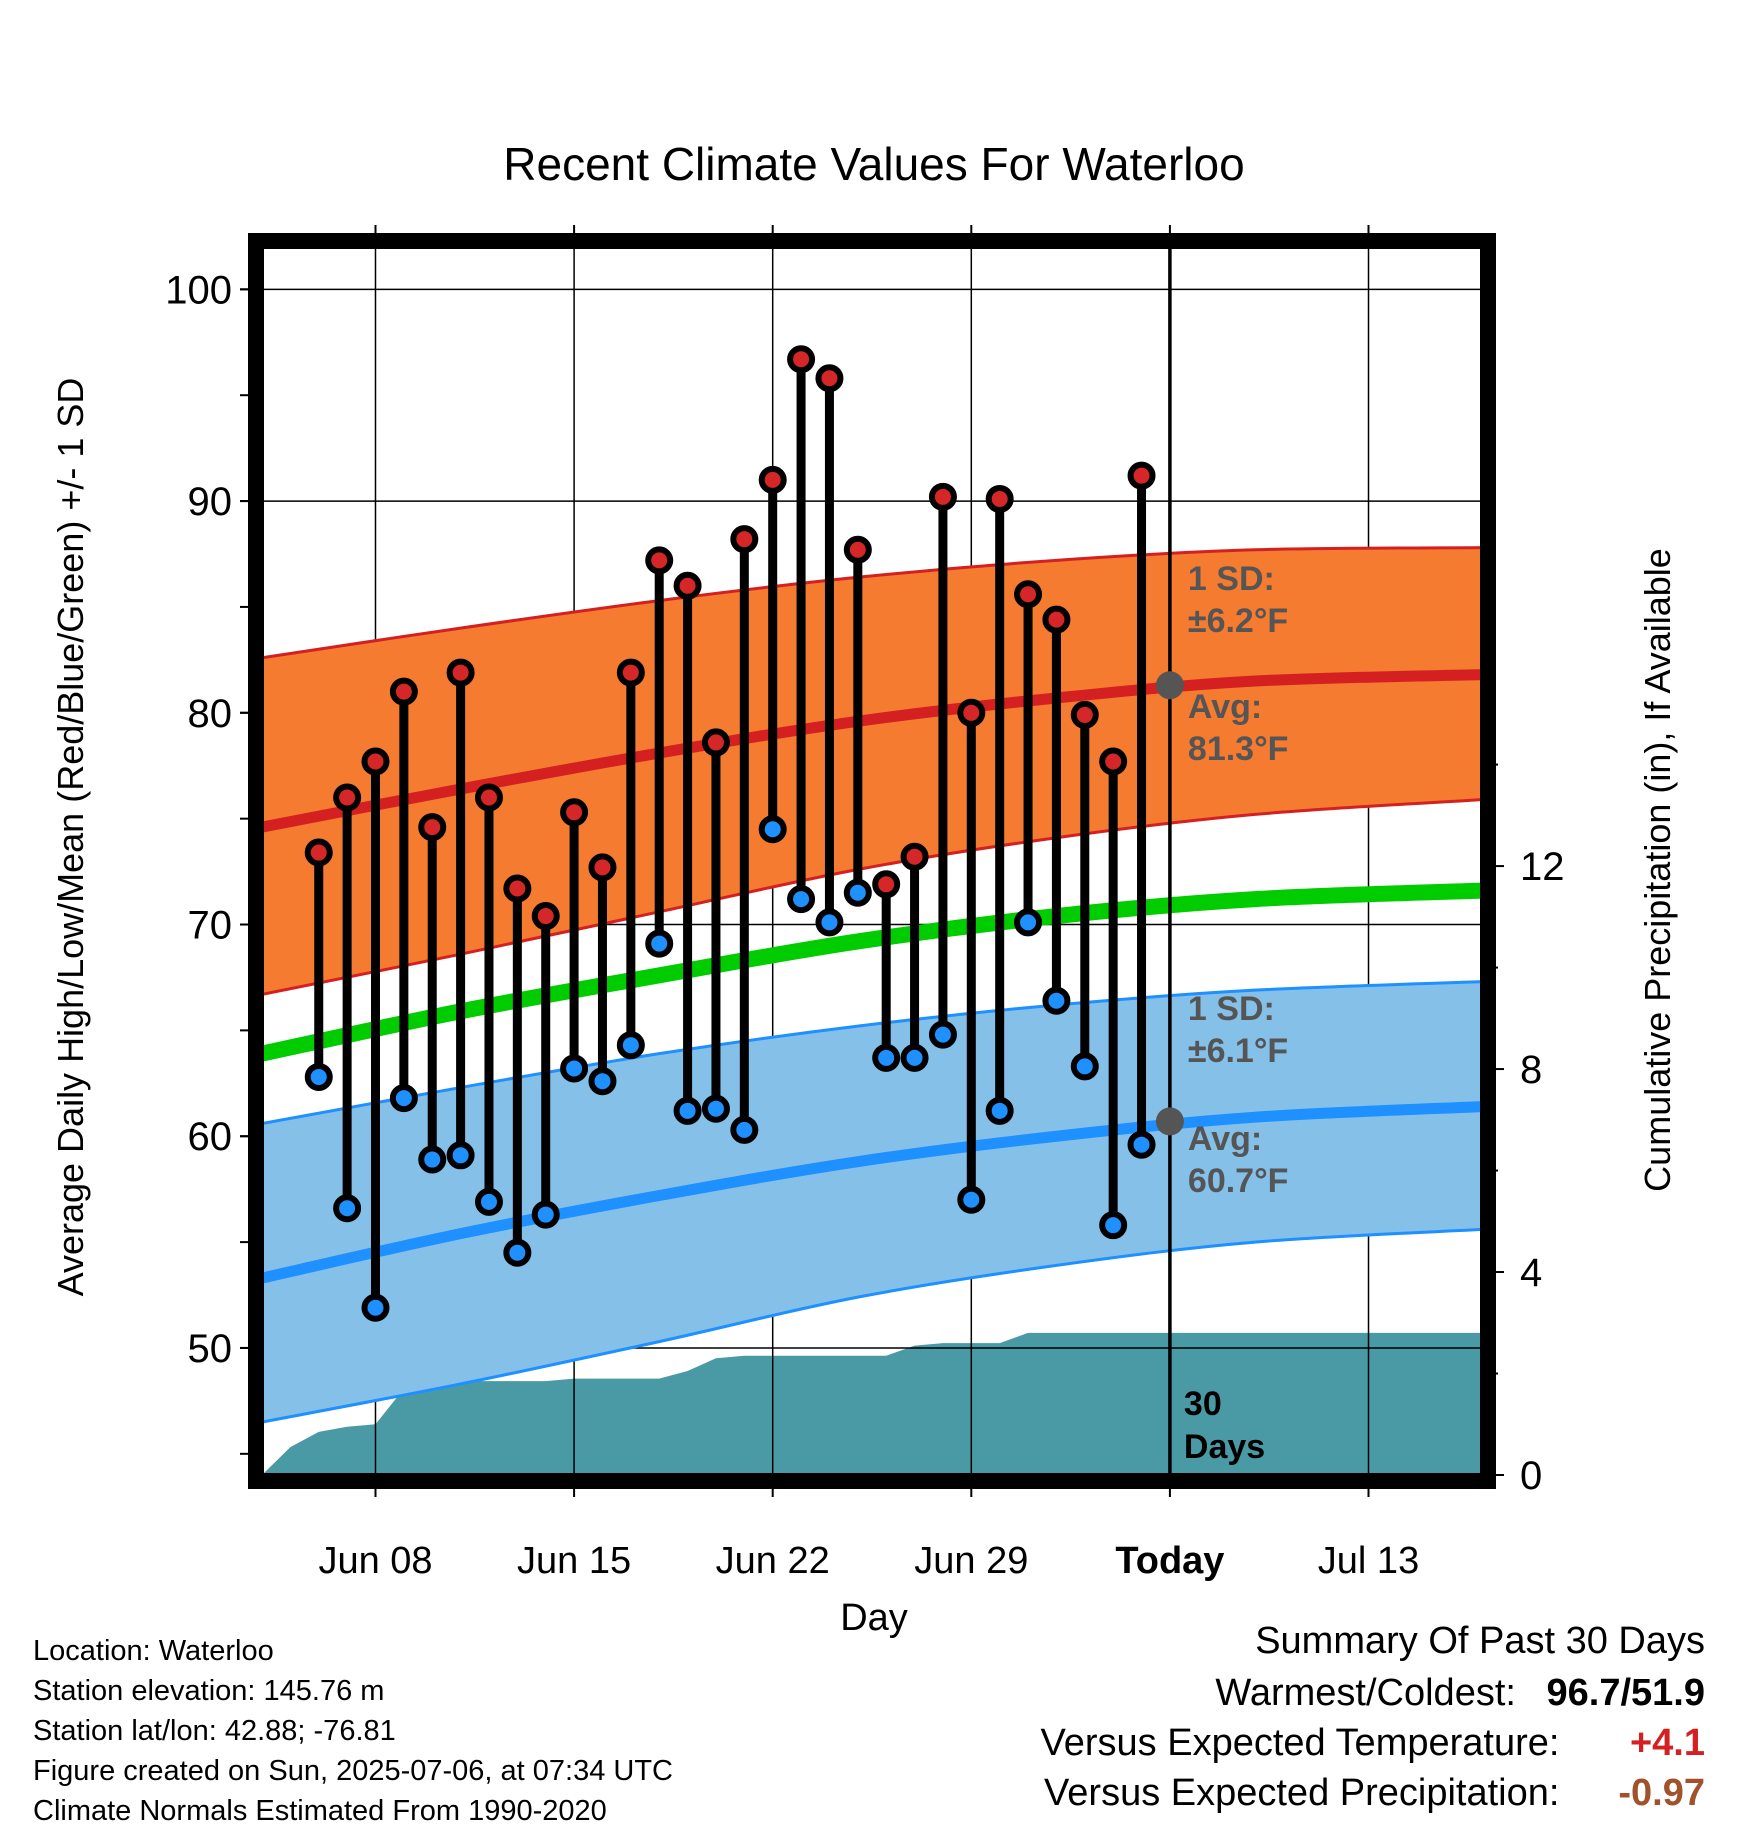  What do you see at coordinates (873, 164) in the screenshot?
I see `chart-title: Recent Climate Values For Waterloo` at bounding box center [873, 164].